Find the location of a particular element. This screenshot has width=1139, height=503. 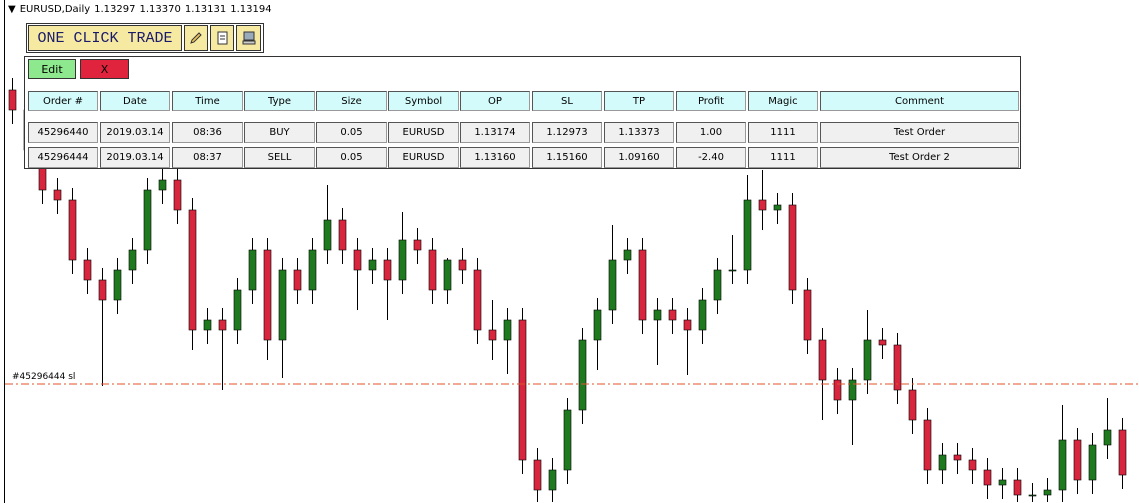

table-cell: Test Order is located at coordinates (919, 132).